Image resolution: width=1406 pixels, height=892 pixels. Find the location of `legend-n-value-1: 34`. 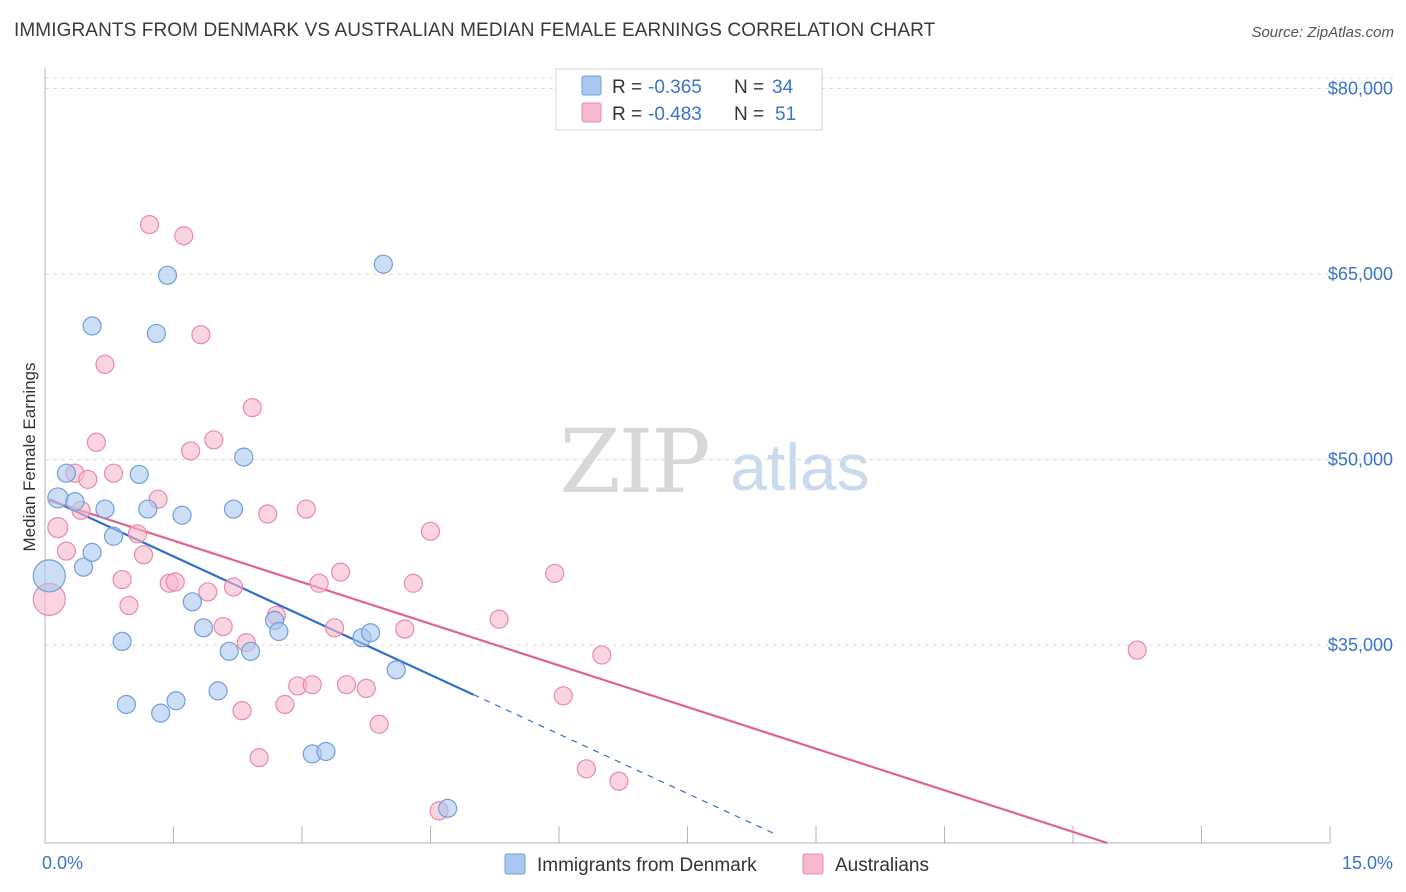

legend-n-value-1: 34 is located at coordinates (783, 87).